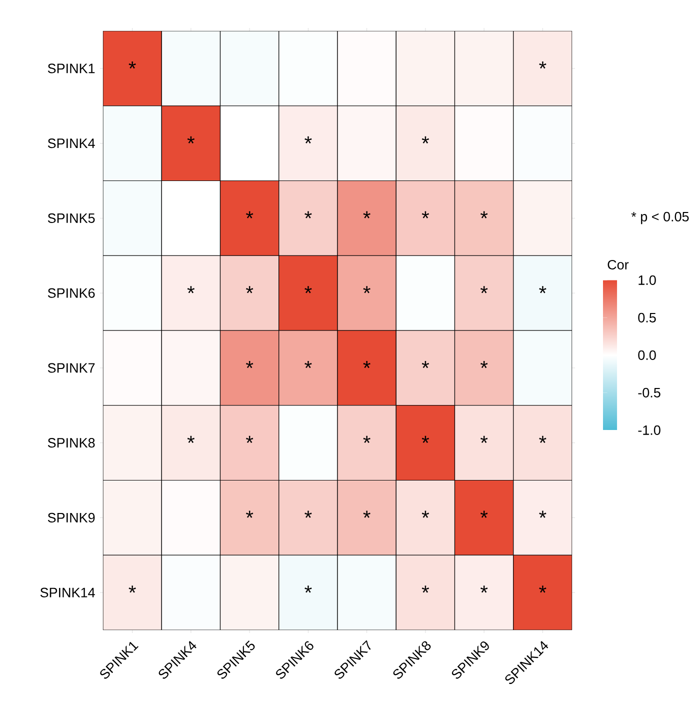 The width and height of the screenshot is (696, 707). Describe the element at coordinates (71, 218) in the screenshot. I see `y-tick-label: SPINK5` at that location.